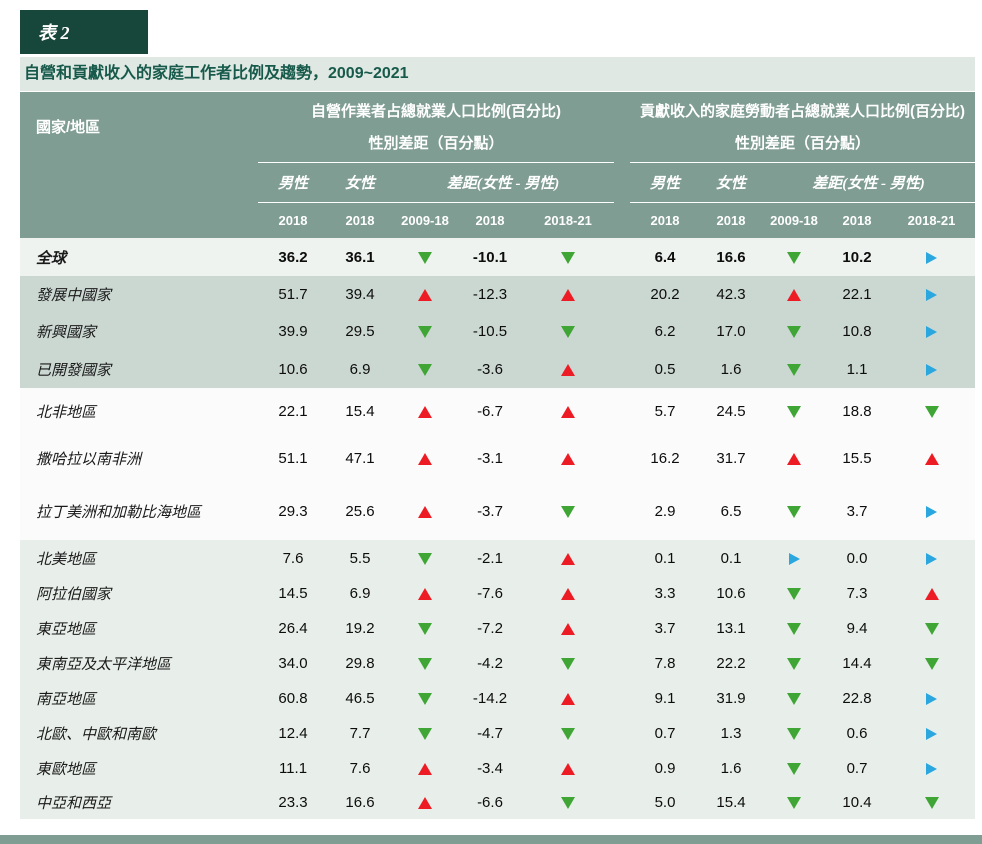 The image size is (982, 844). Describe the element at coordinates (491, 839) in the screenshot. I see `bottom-bar` at that location.